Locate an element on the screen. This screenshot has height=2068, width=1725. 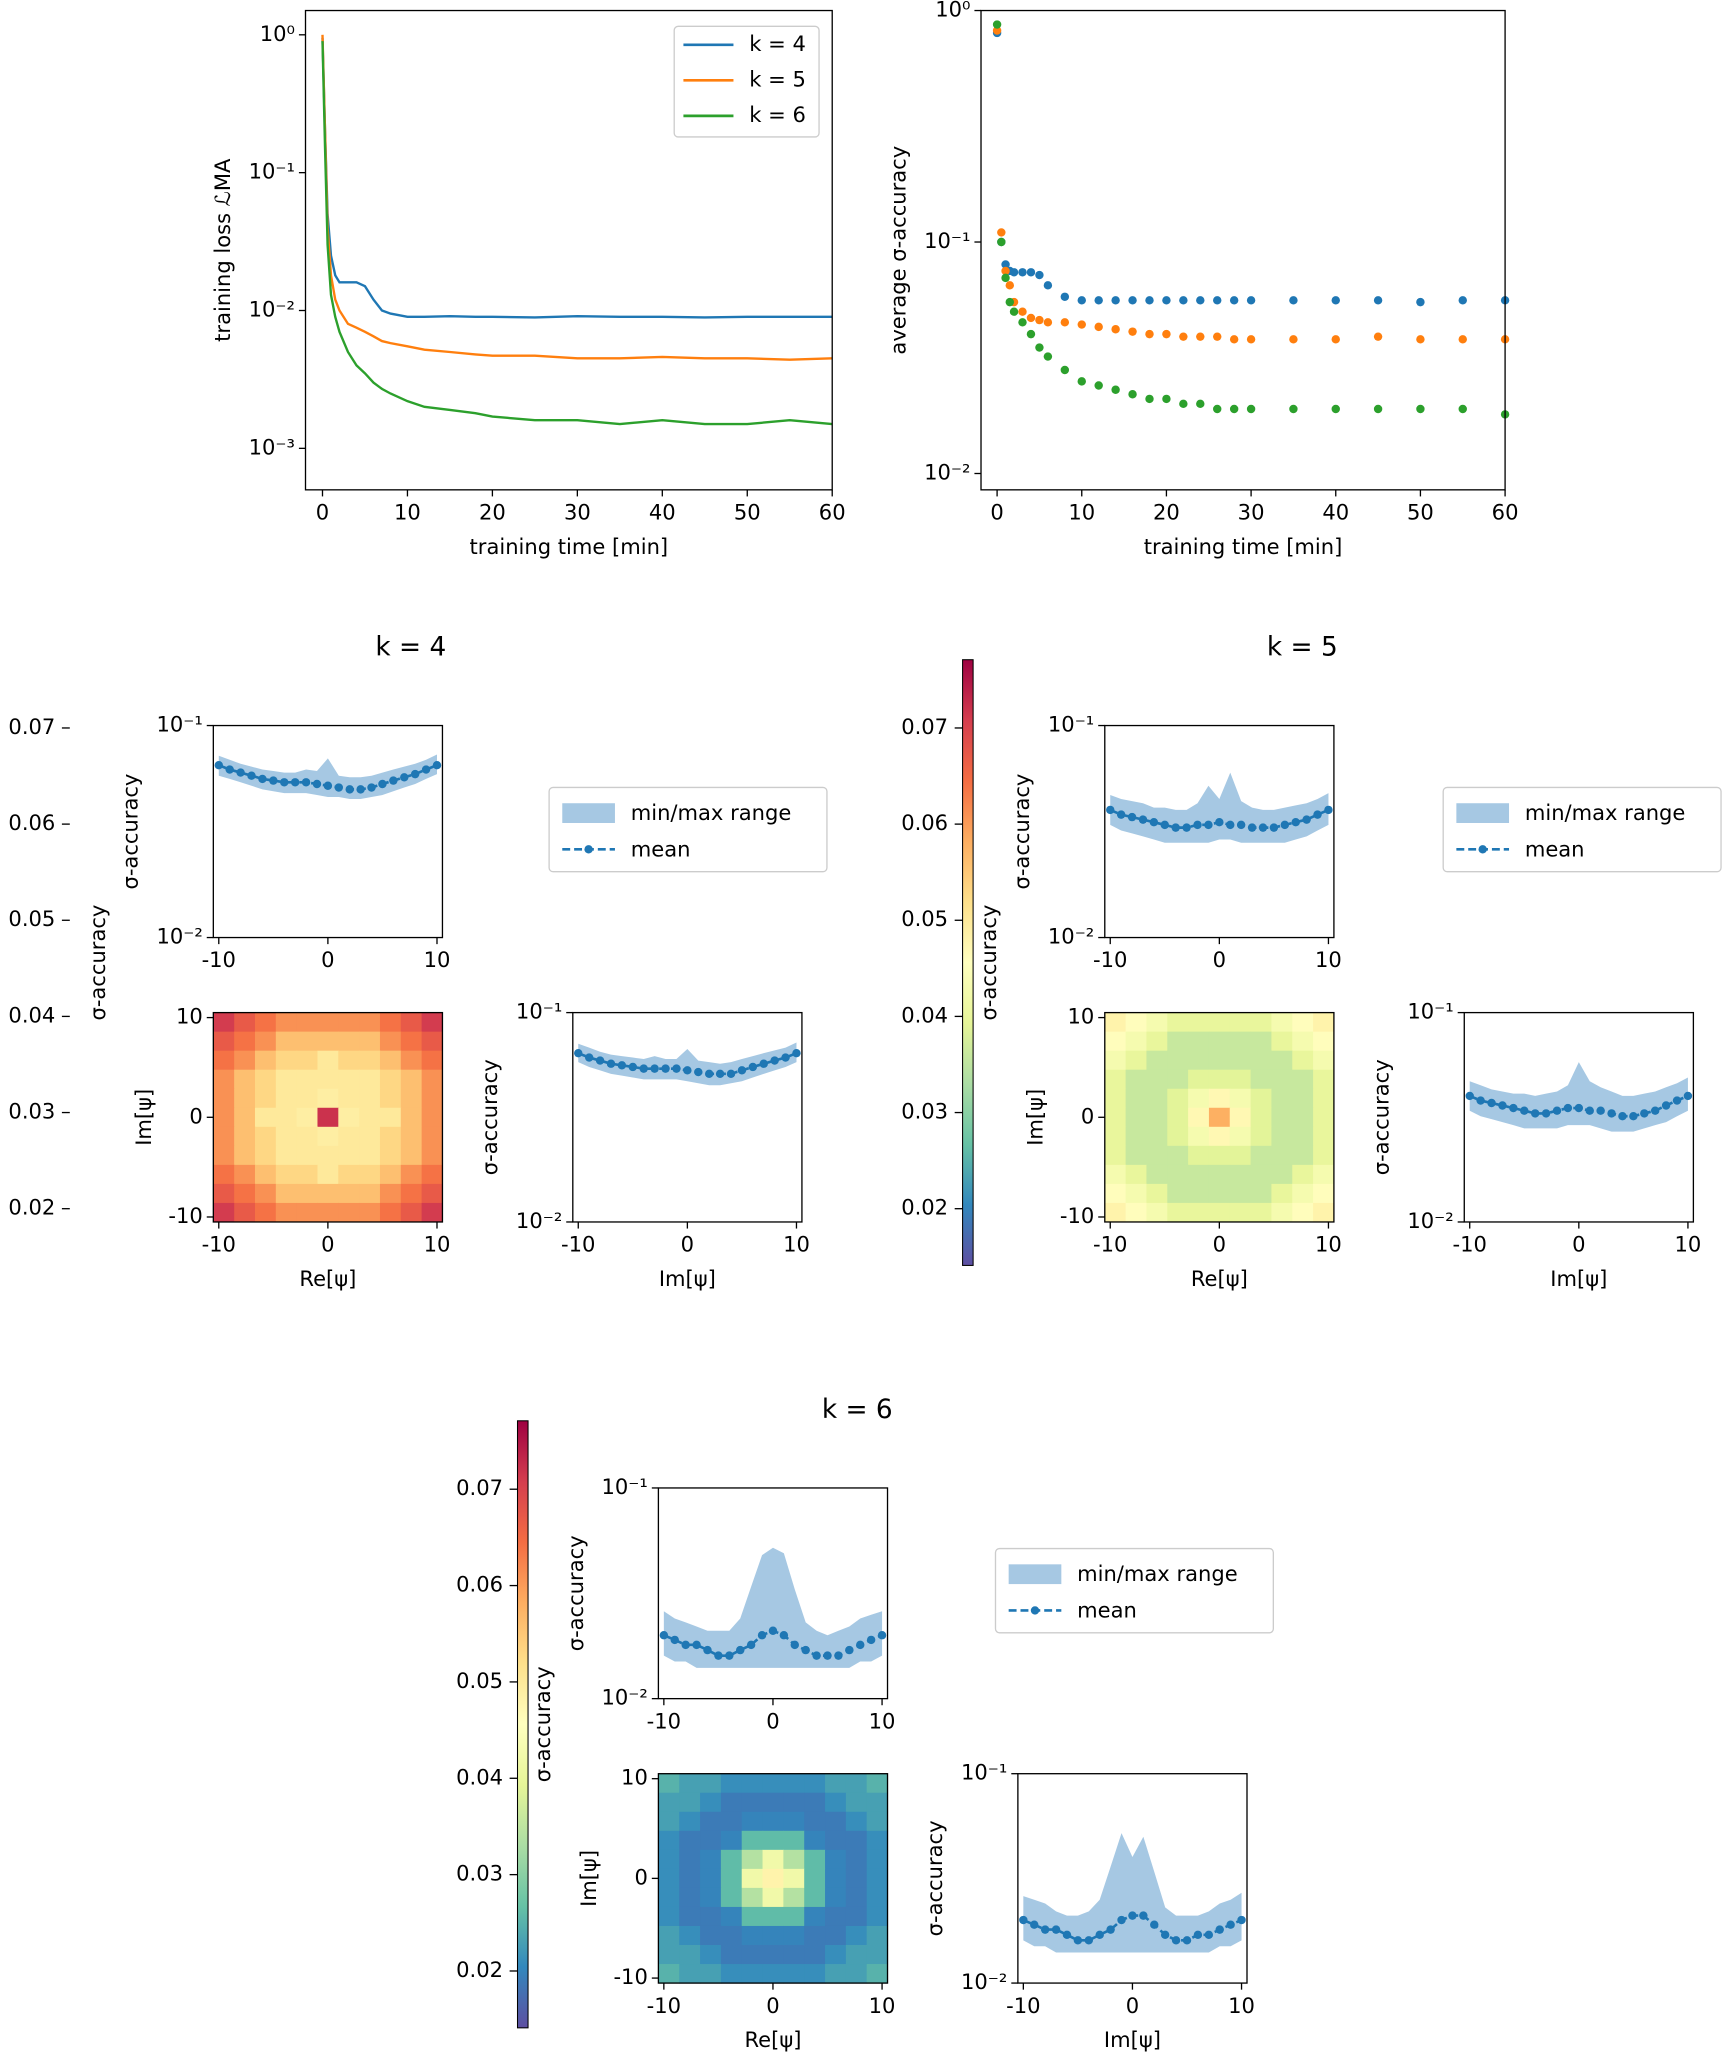
y-tick-label: 10 is located at coordinates (189, 1016).